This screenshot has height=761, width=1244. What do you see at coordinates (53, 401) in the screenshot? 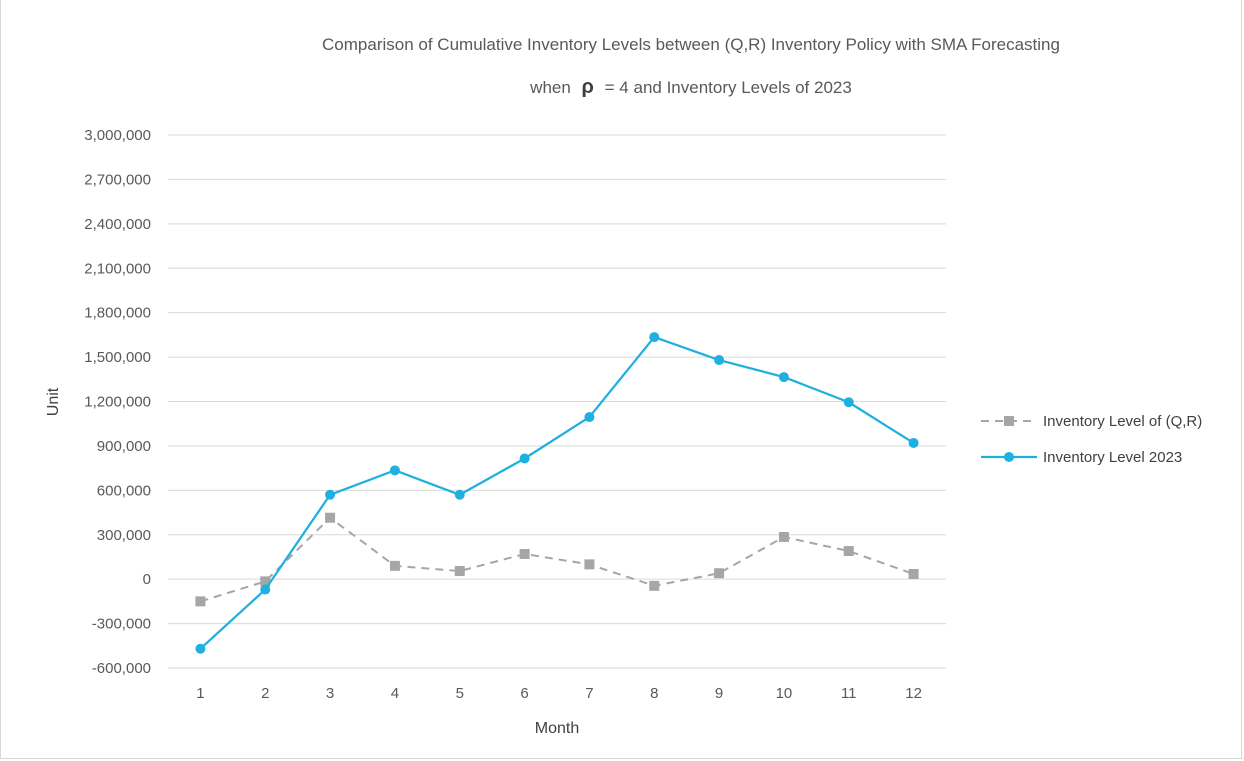
I see `y-axis-title: Unit` at bounding box center [53, 401].